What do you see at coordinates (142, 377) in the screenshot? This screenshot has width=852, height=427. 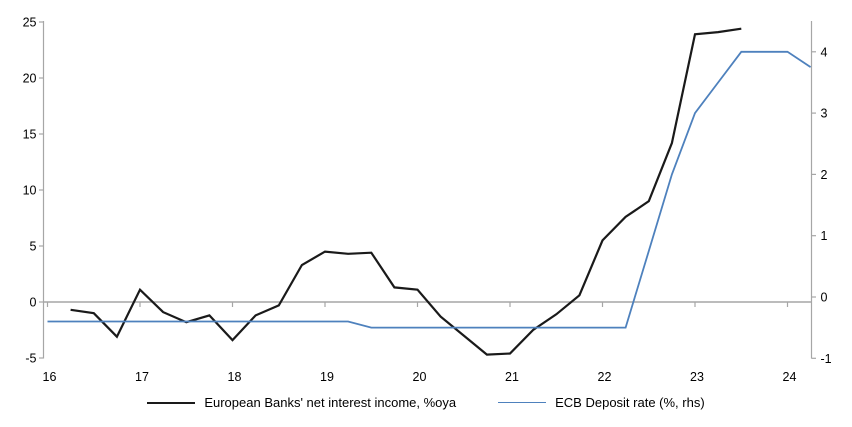 I see `x-axis-tick-label: 17` at bounding box center [142, 377].